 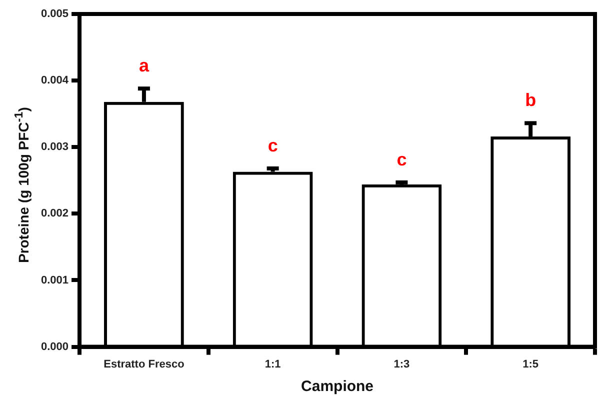 What do you see at coordinates (54, 14) in the screenshot?
I see `y-tick-label: 0.005` at bounding box center [54, 14].